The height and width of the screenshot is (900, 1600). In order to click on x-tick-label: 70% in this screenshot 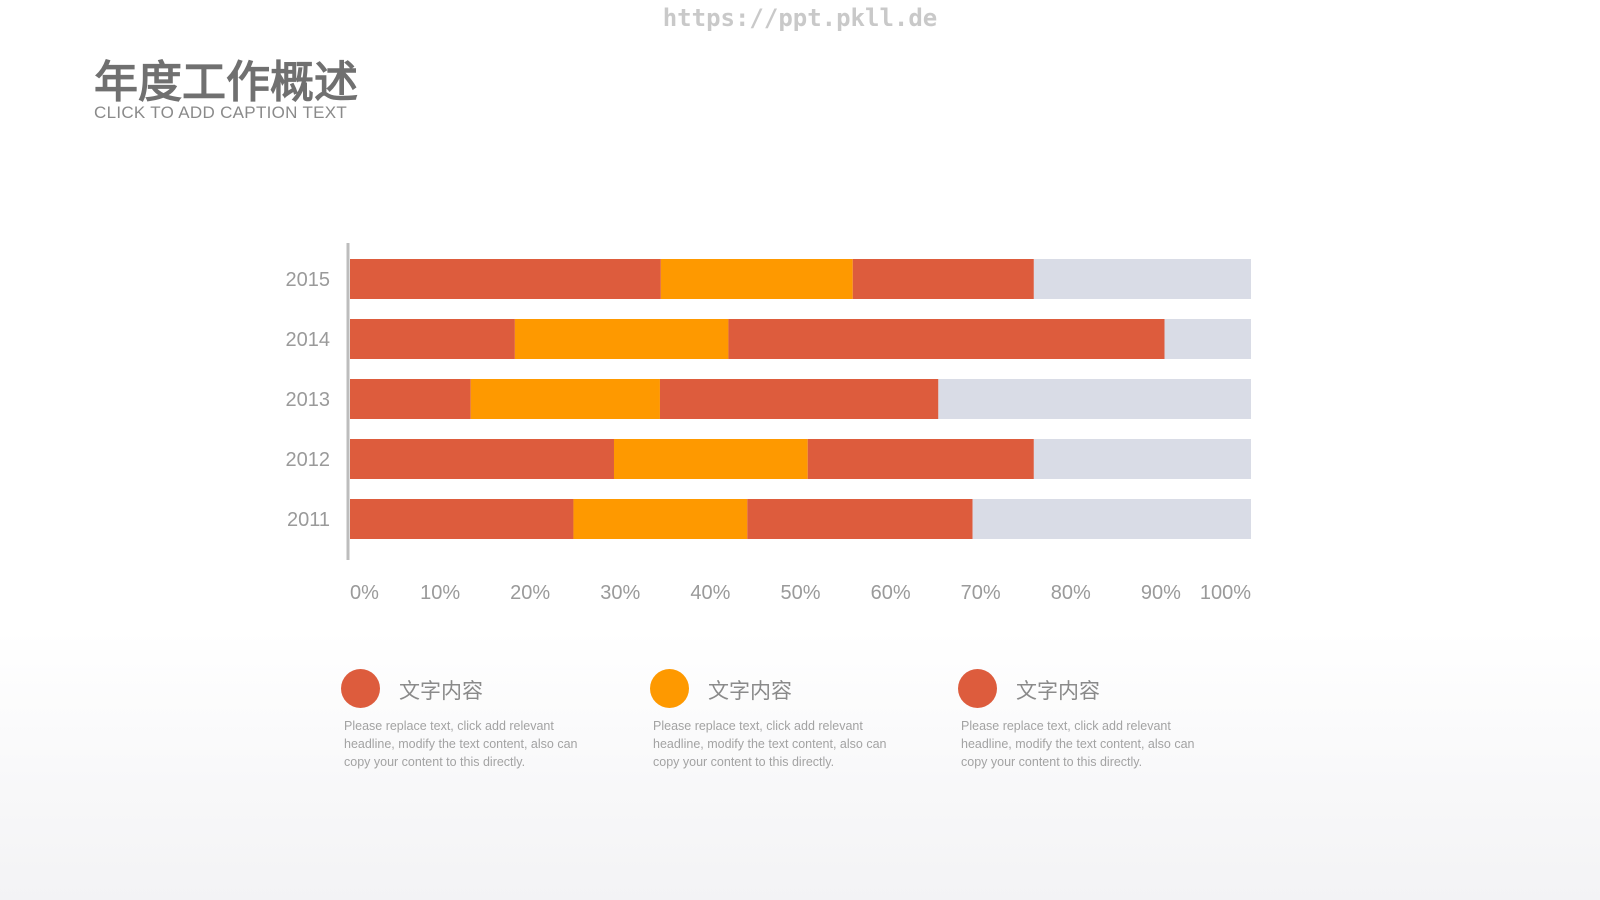, I will do `click(981, 593)`.